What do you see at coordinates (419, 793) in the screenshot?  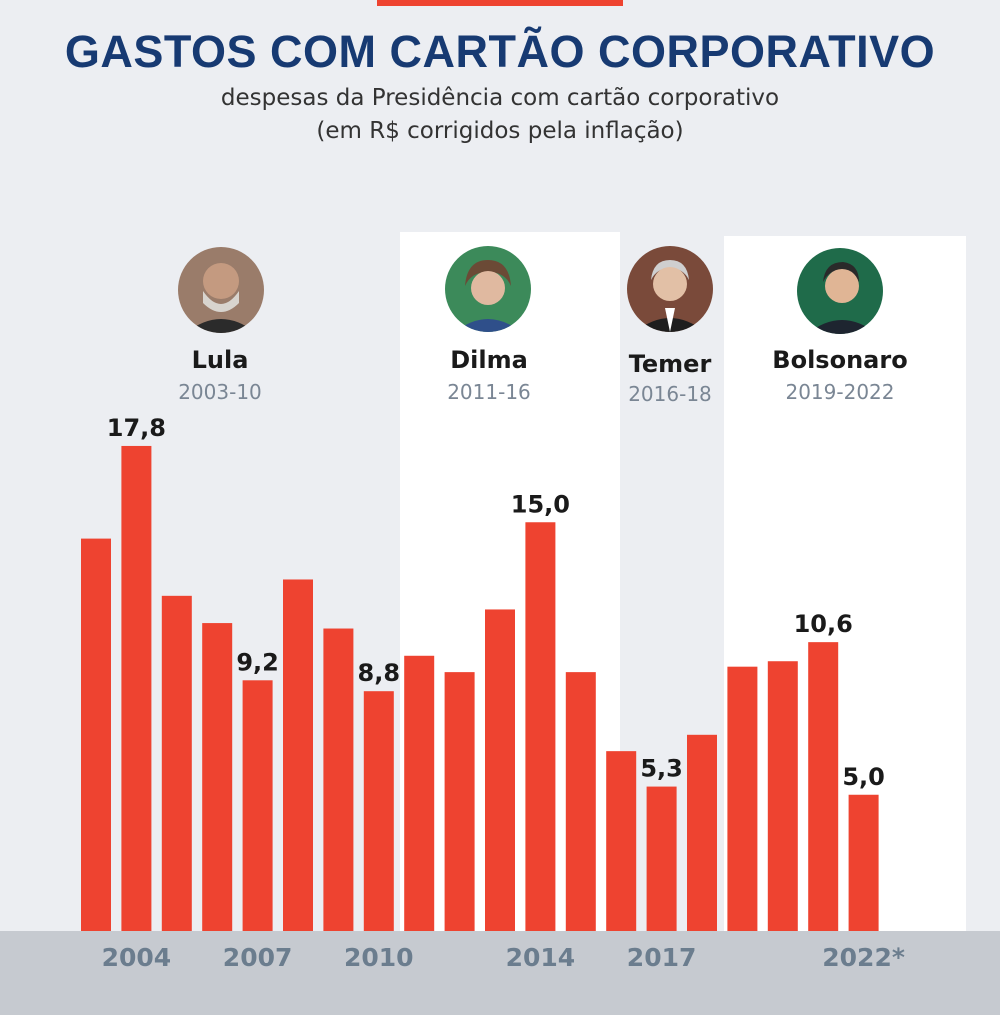 I see `bar-2011` at bounding box center [419, 793].